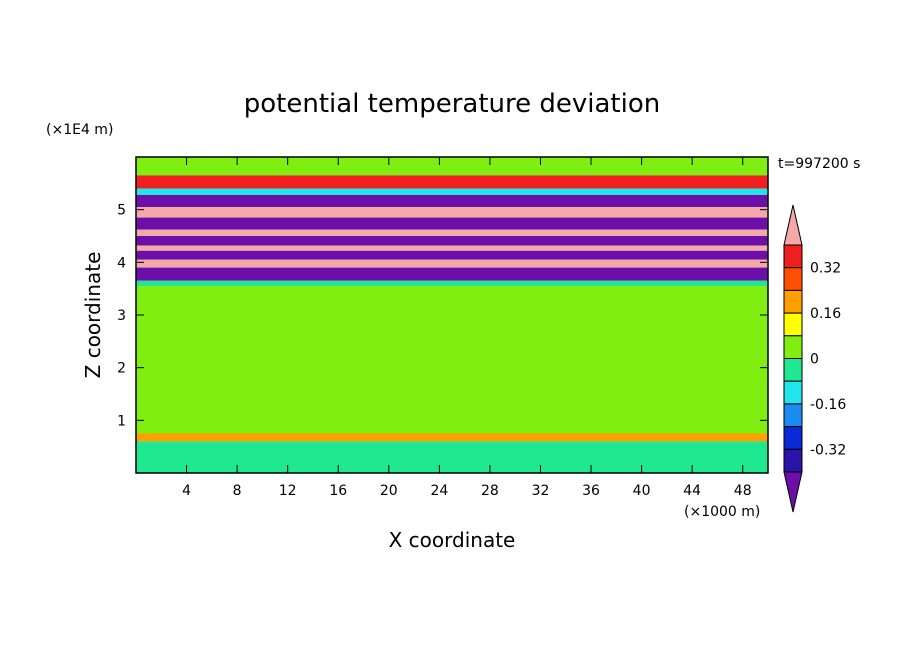 This screenshot has height=654, width=904. What do you see at coordinates (452, 104) in the screenshot?
I see `chart-title: potential temperature deviation` at bounding box center [452, 104].